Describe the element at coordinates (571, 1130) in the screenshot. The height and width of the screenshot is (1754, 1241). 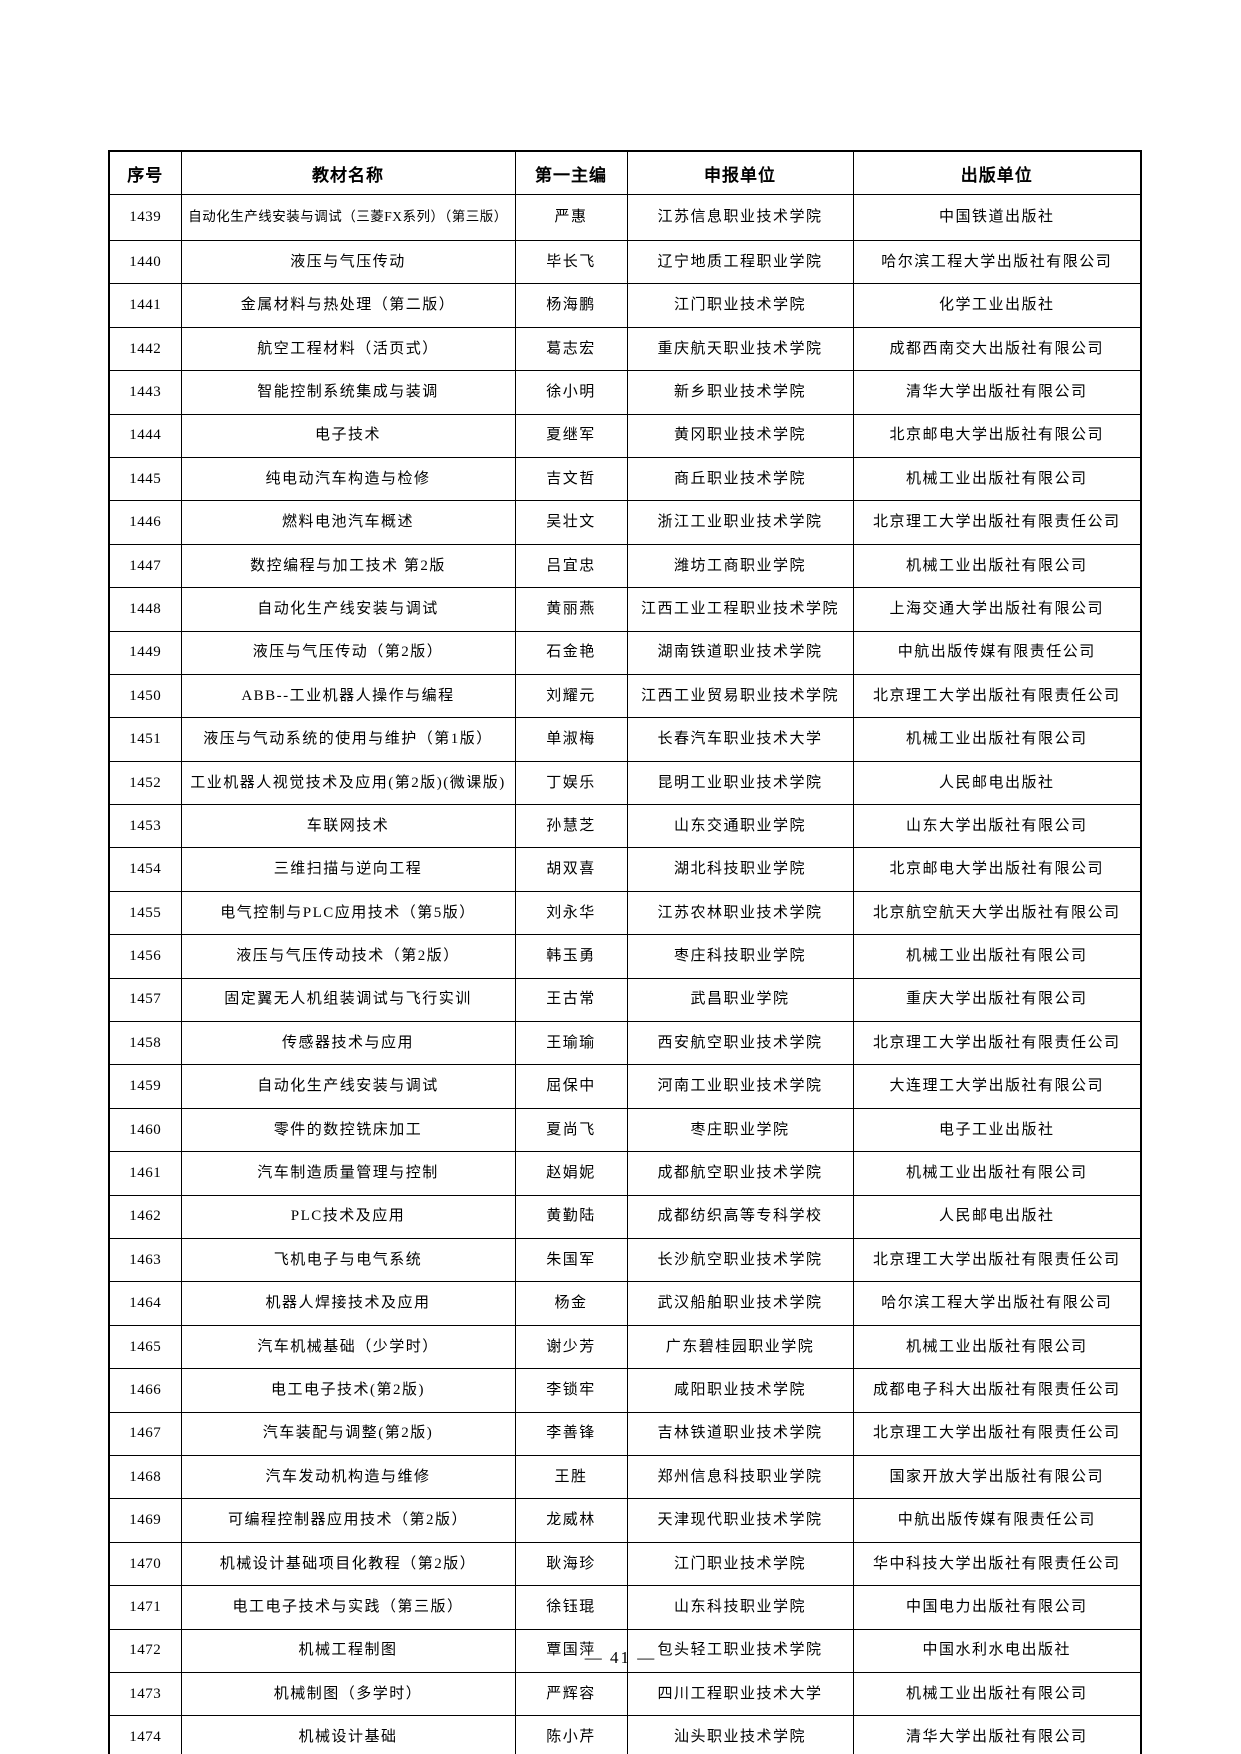
I see `chief-editor-cell: 夏尚飞` at that location.